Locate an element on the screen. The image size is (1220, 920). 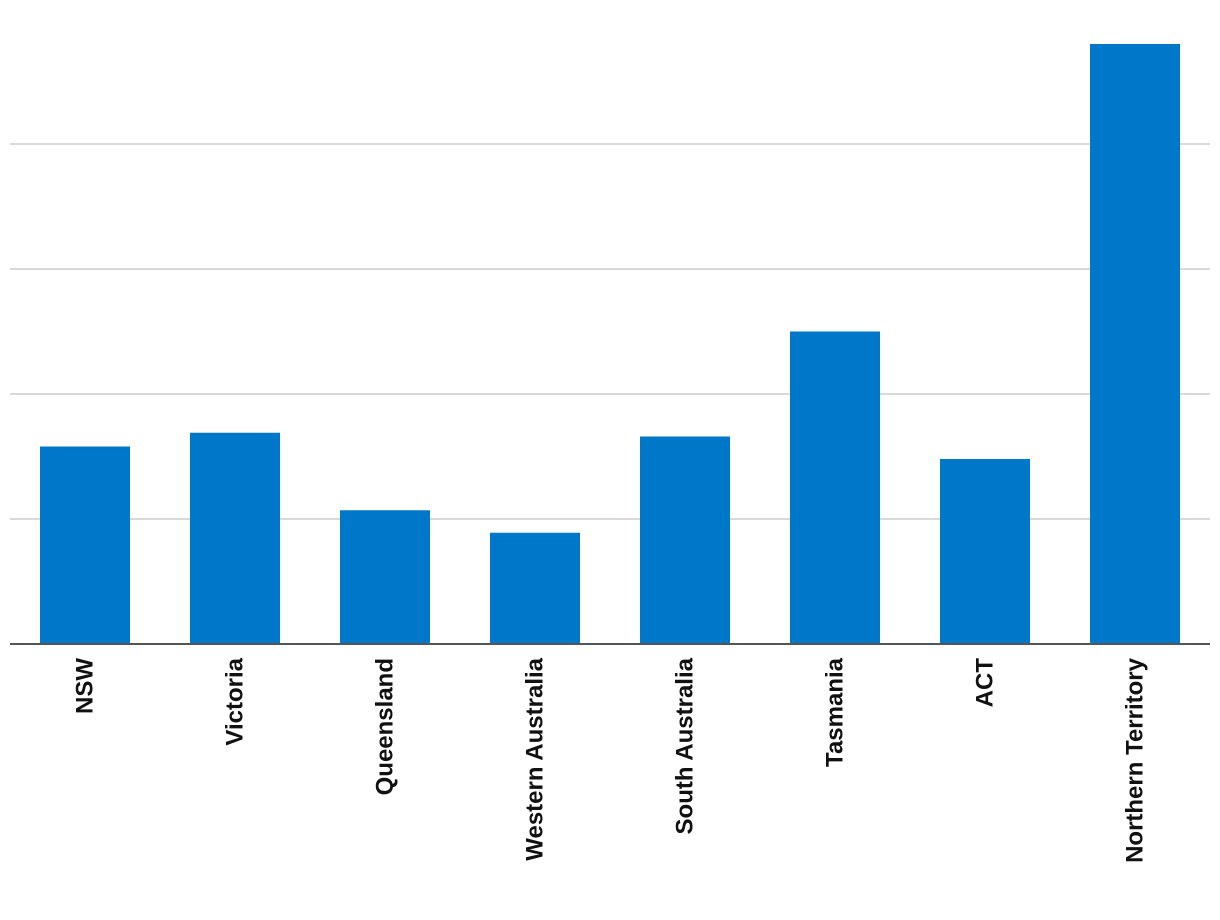
category-label-western-australia: Western Australia is located at coordinates (535, 758).